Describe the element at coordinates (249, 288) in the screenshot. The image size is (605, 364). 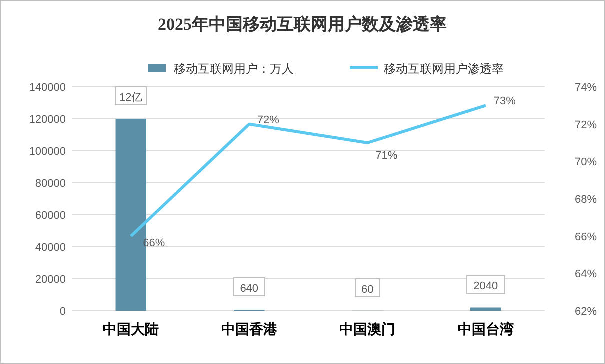
I see `data-label: 640` at that location.